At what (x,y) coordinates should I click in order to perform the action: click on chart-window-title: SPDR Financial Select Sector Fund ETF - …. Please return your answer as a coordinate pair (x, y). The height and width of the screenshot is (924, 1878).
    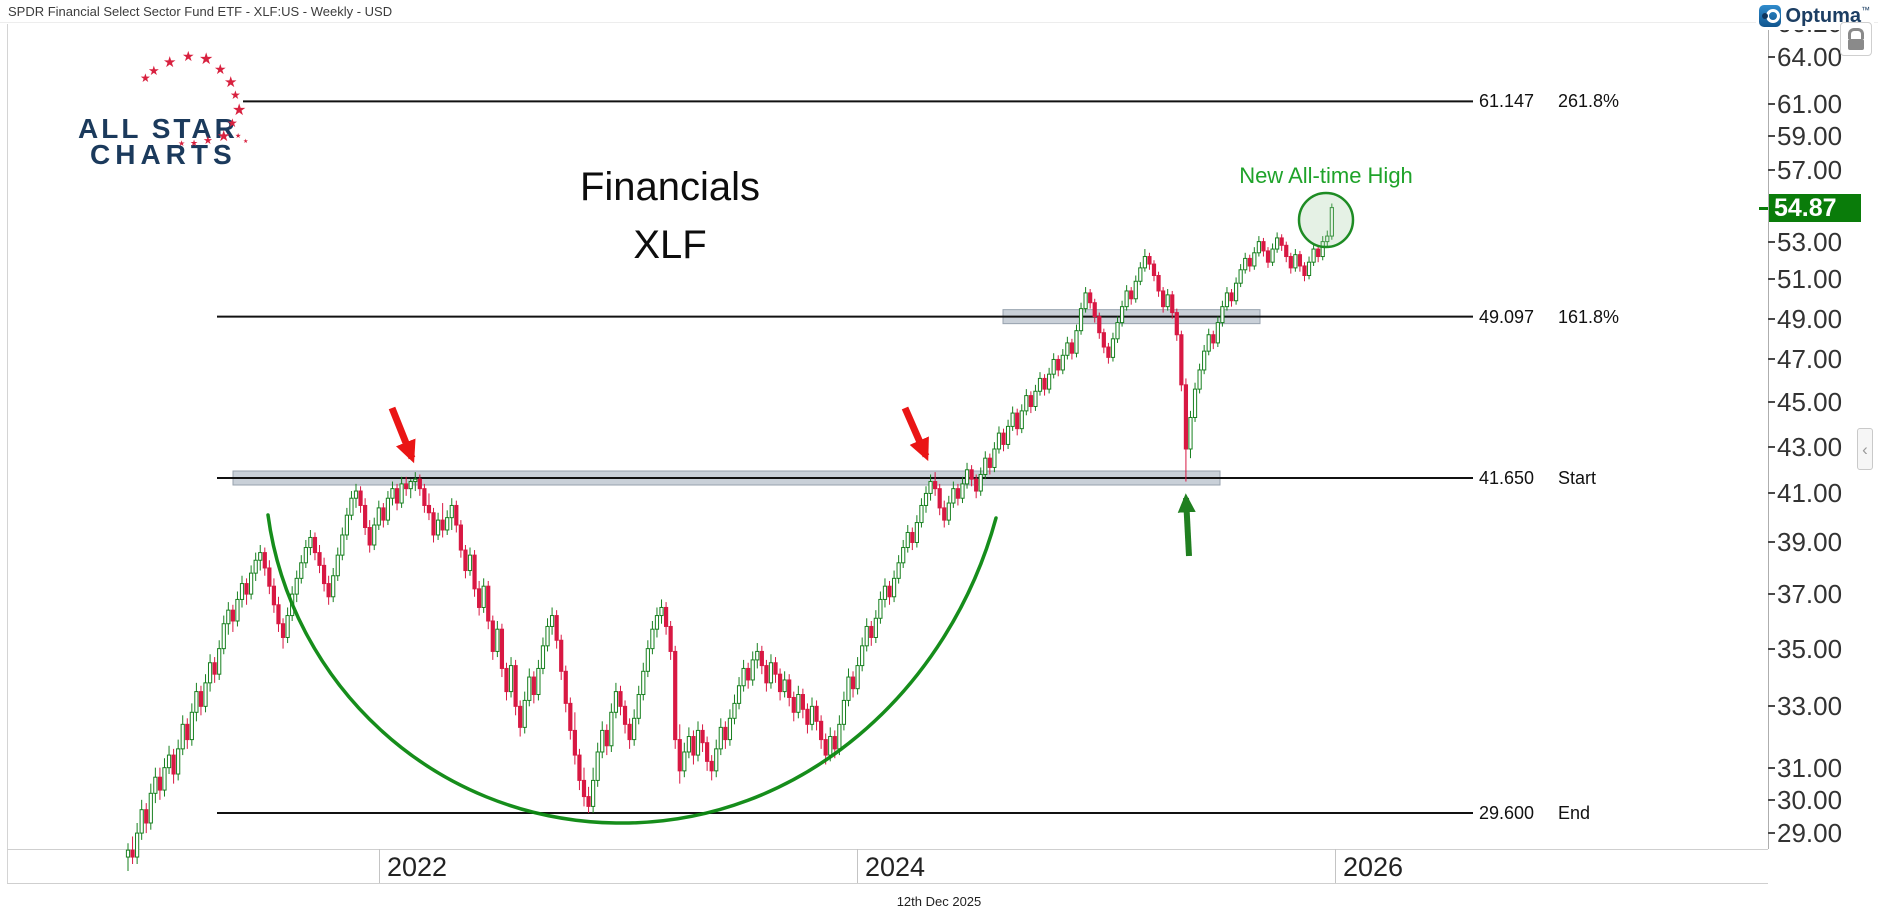
    Looking at the image, I should click on (200, 11).